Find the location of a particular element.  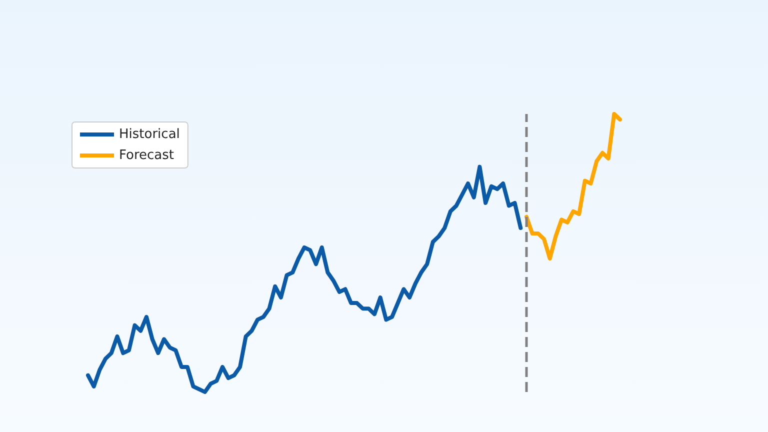

legend-label: Historical is located at coordinates (149, 134).